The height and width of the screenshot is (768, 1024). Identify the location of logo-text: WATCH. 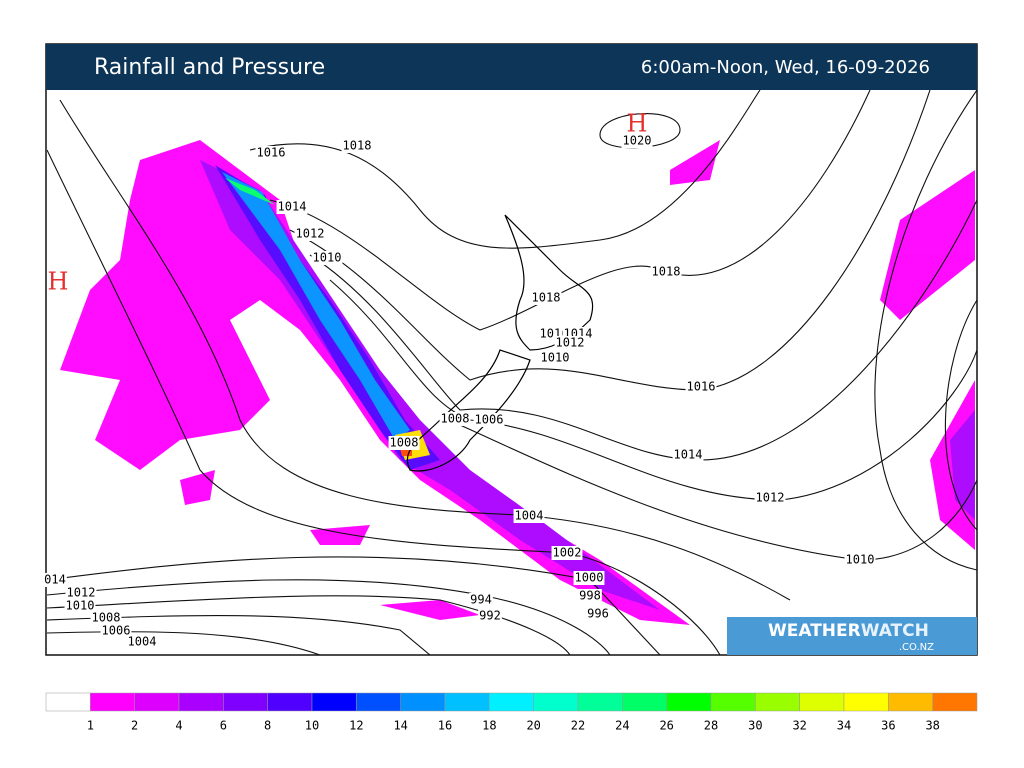
(895, 631).